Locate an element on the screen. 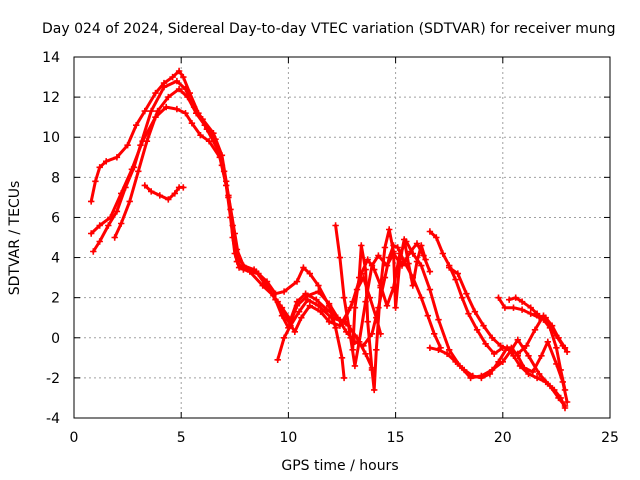 Image resolution: width=640 pixels, height=480 pixels. x-tick-label: 15 is located at coordinates (396, 438).